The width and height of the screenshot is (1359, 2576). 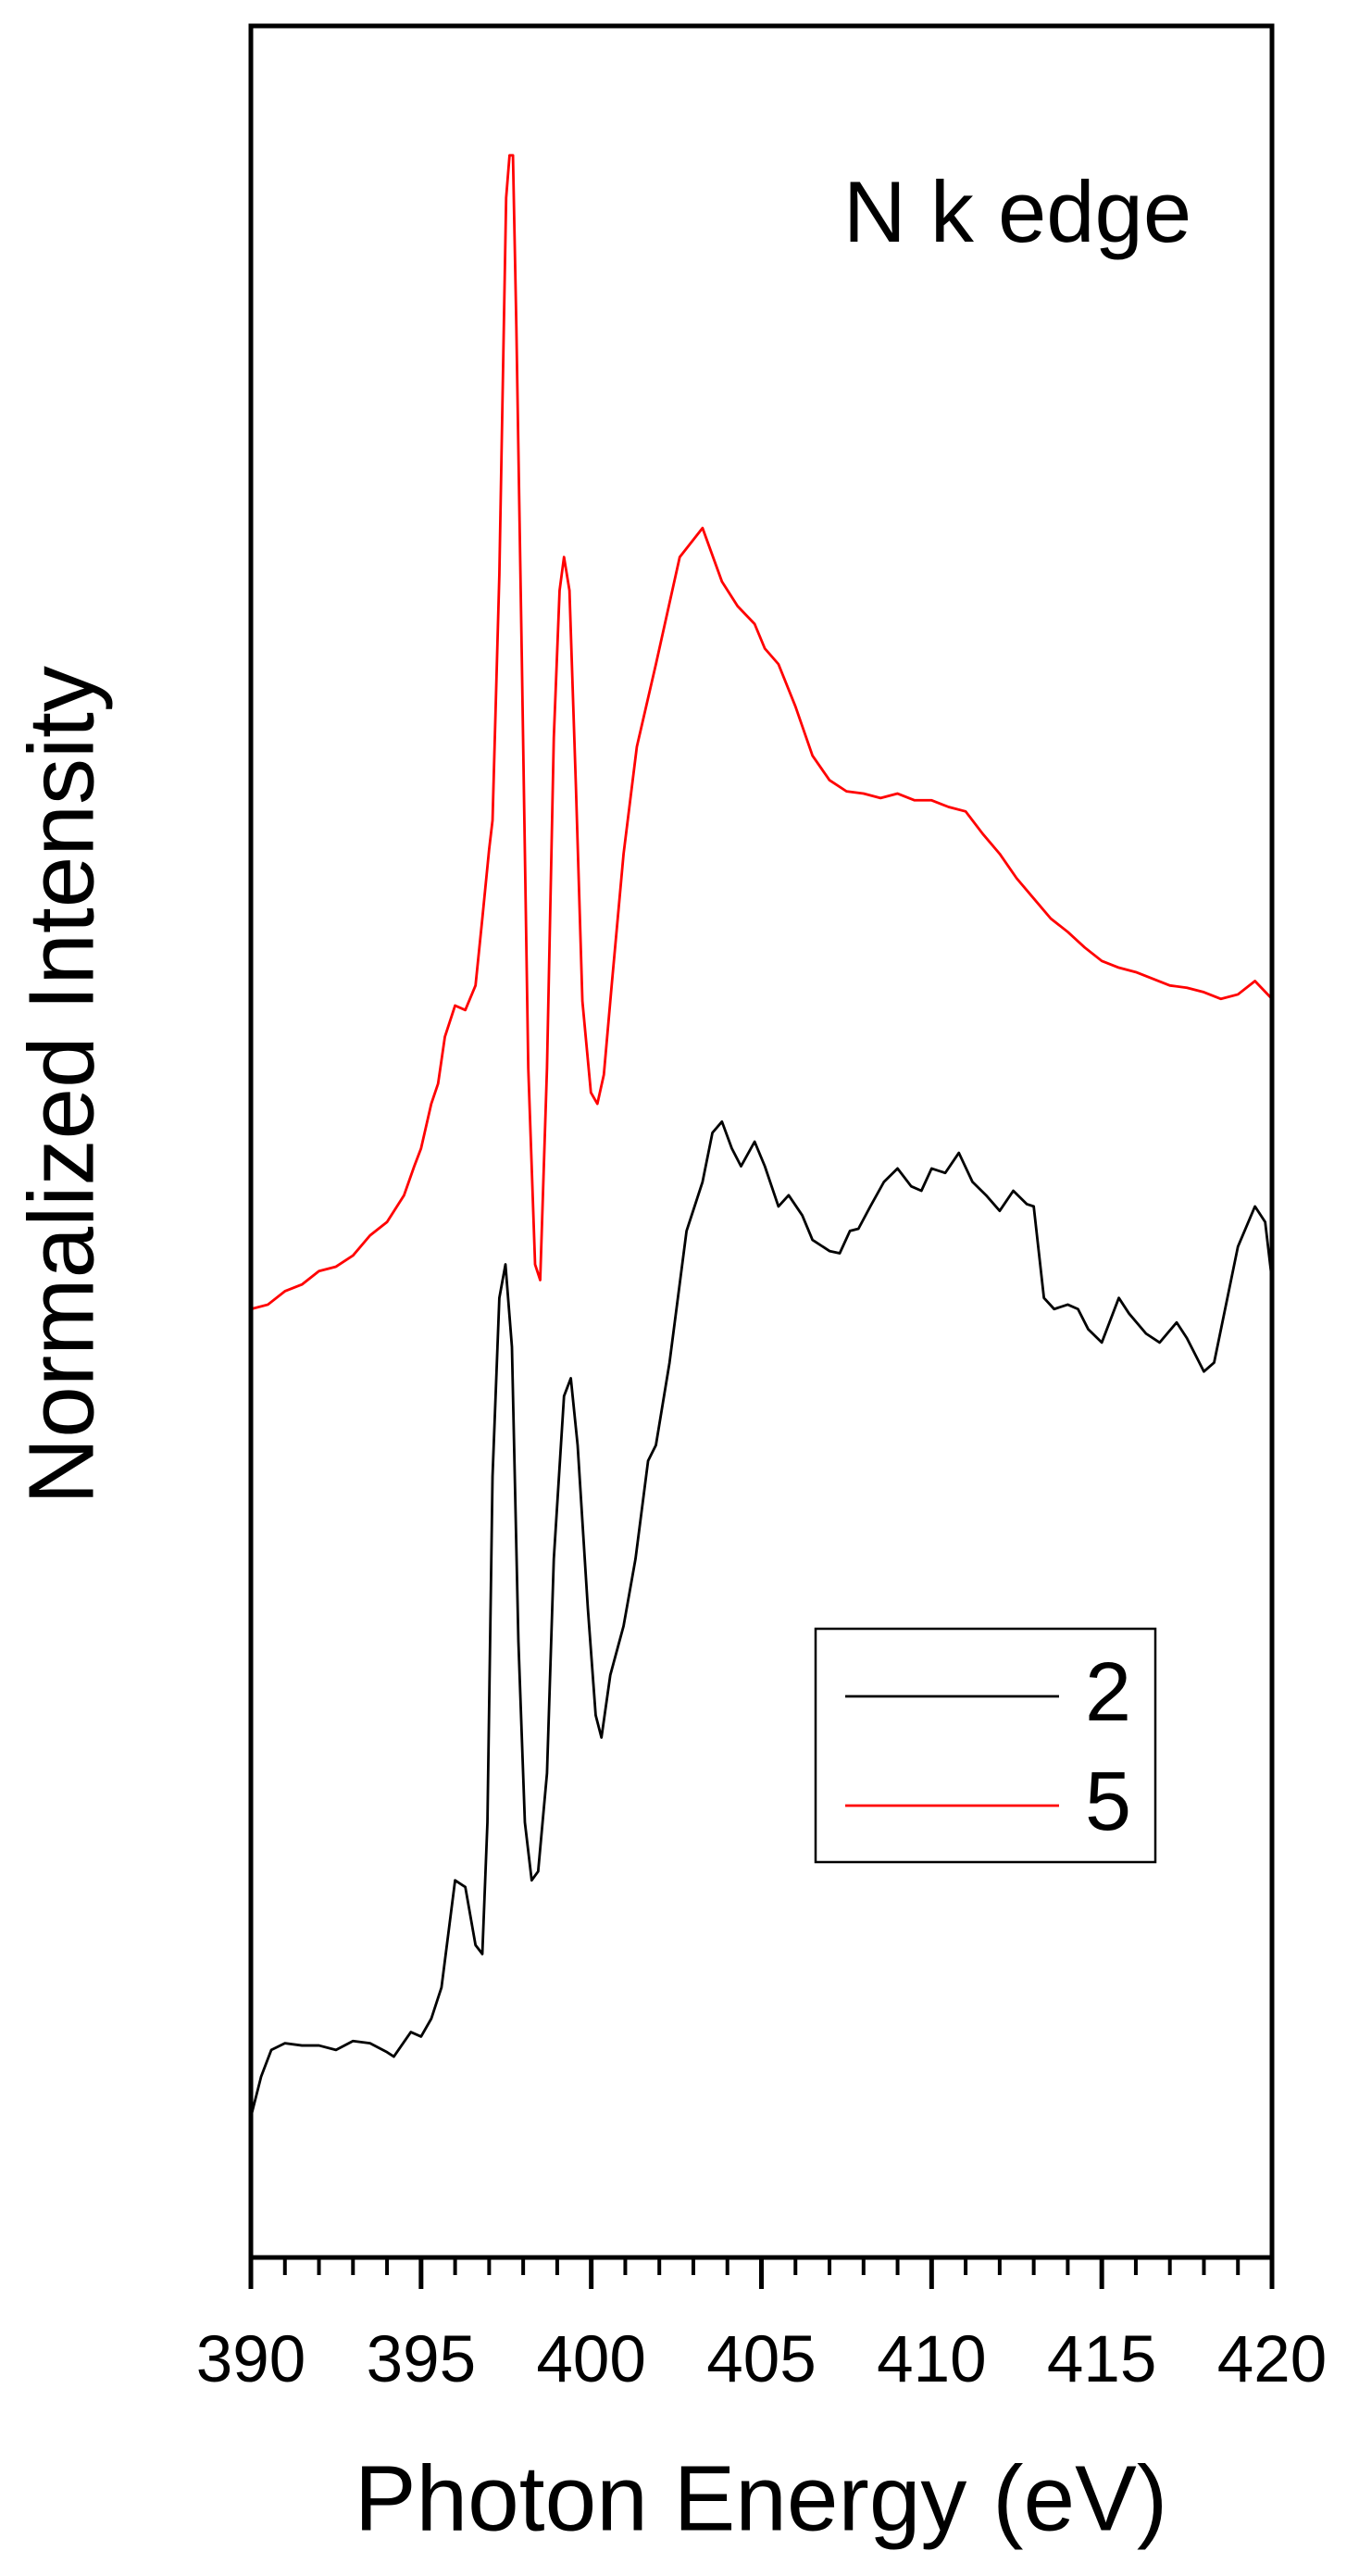 I want to click on x-tick-label: 405, so click(x=761, y=2359).